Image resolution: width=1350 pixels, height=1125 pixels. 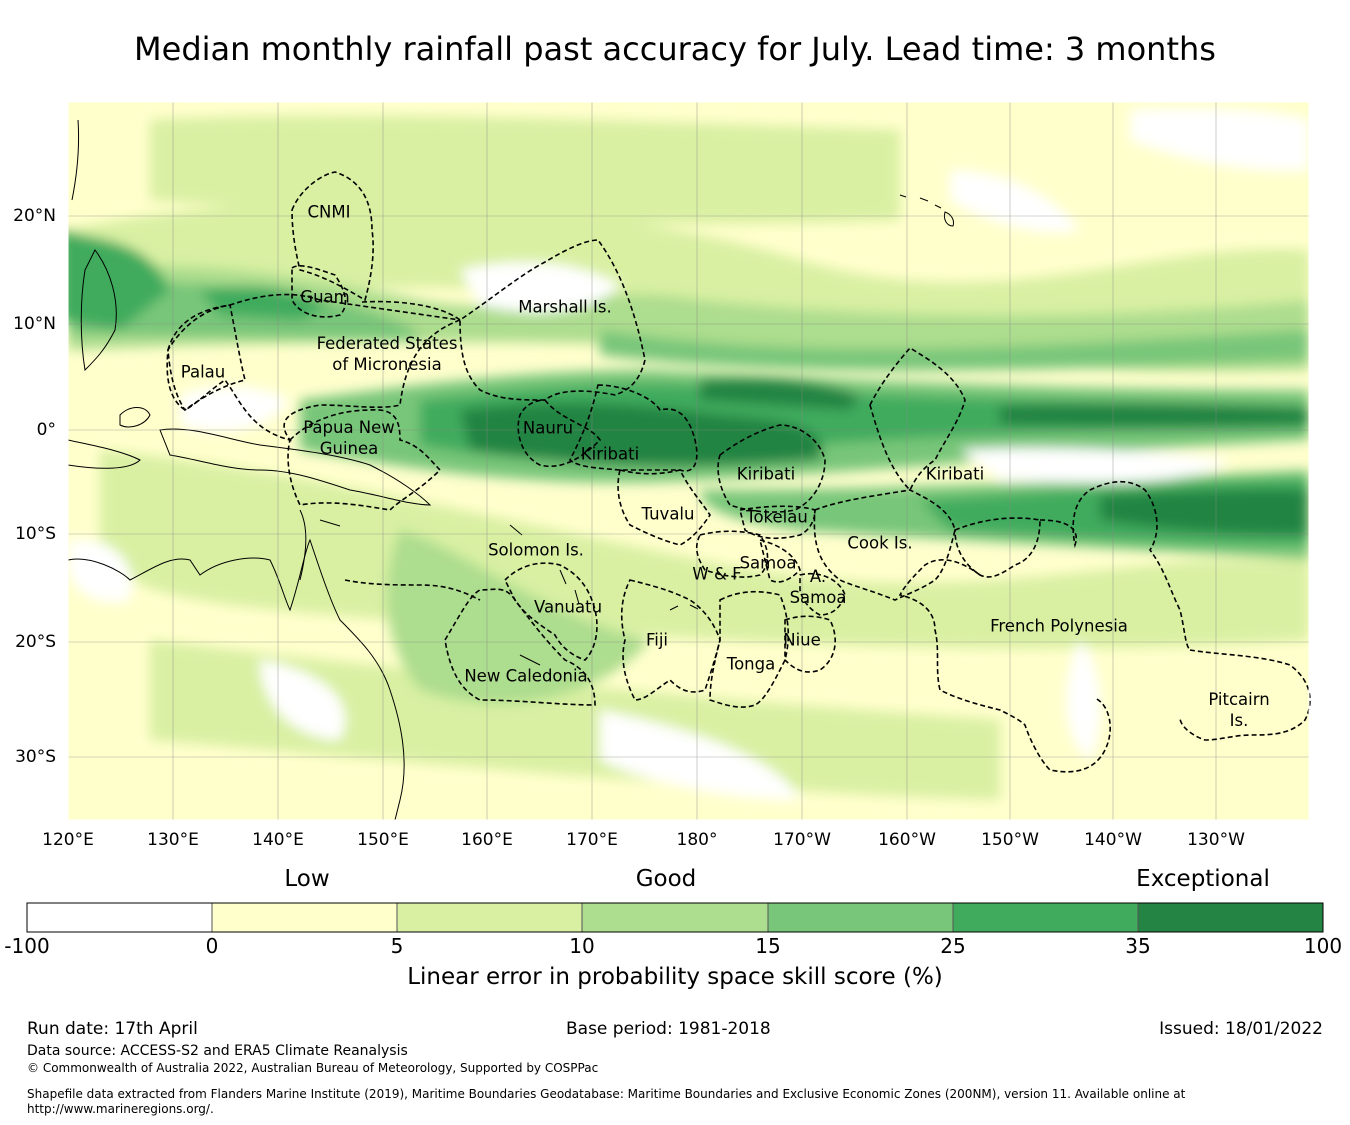 I want to click on lon-label: 180°, so click(x=697, y=840).